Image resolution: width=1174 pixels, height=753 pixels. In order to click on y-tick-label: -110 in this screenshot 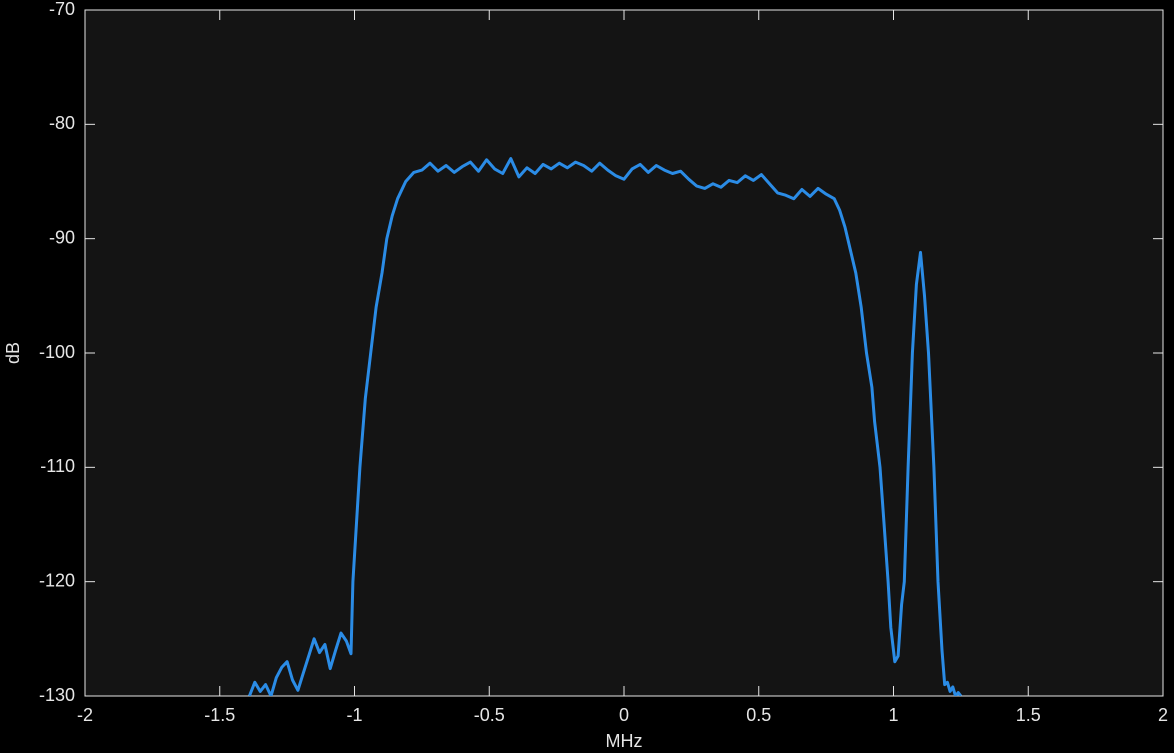, I will do `click(57, 466)`.